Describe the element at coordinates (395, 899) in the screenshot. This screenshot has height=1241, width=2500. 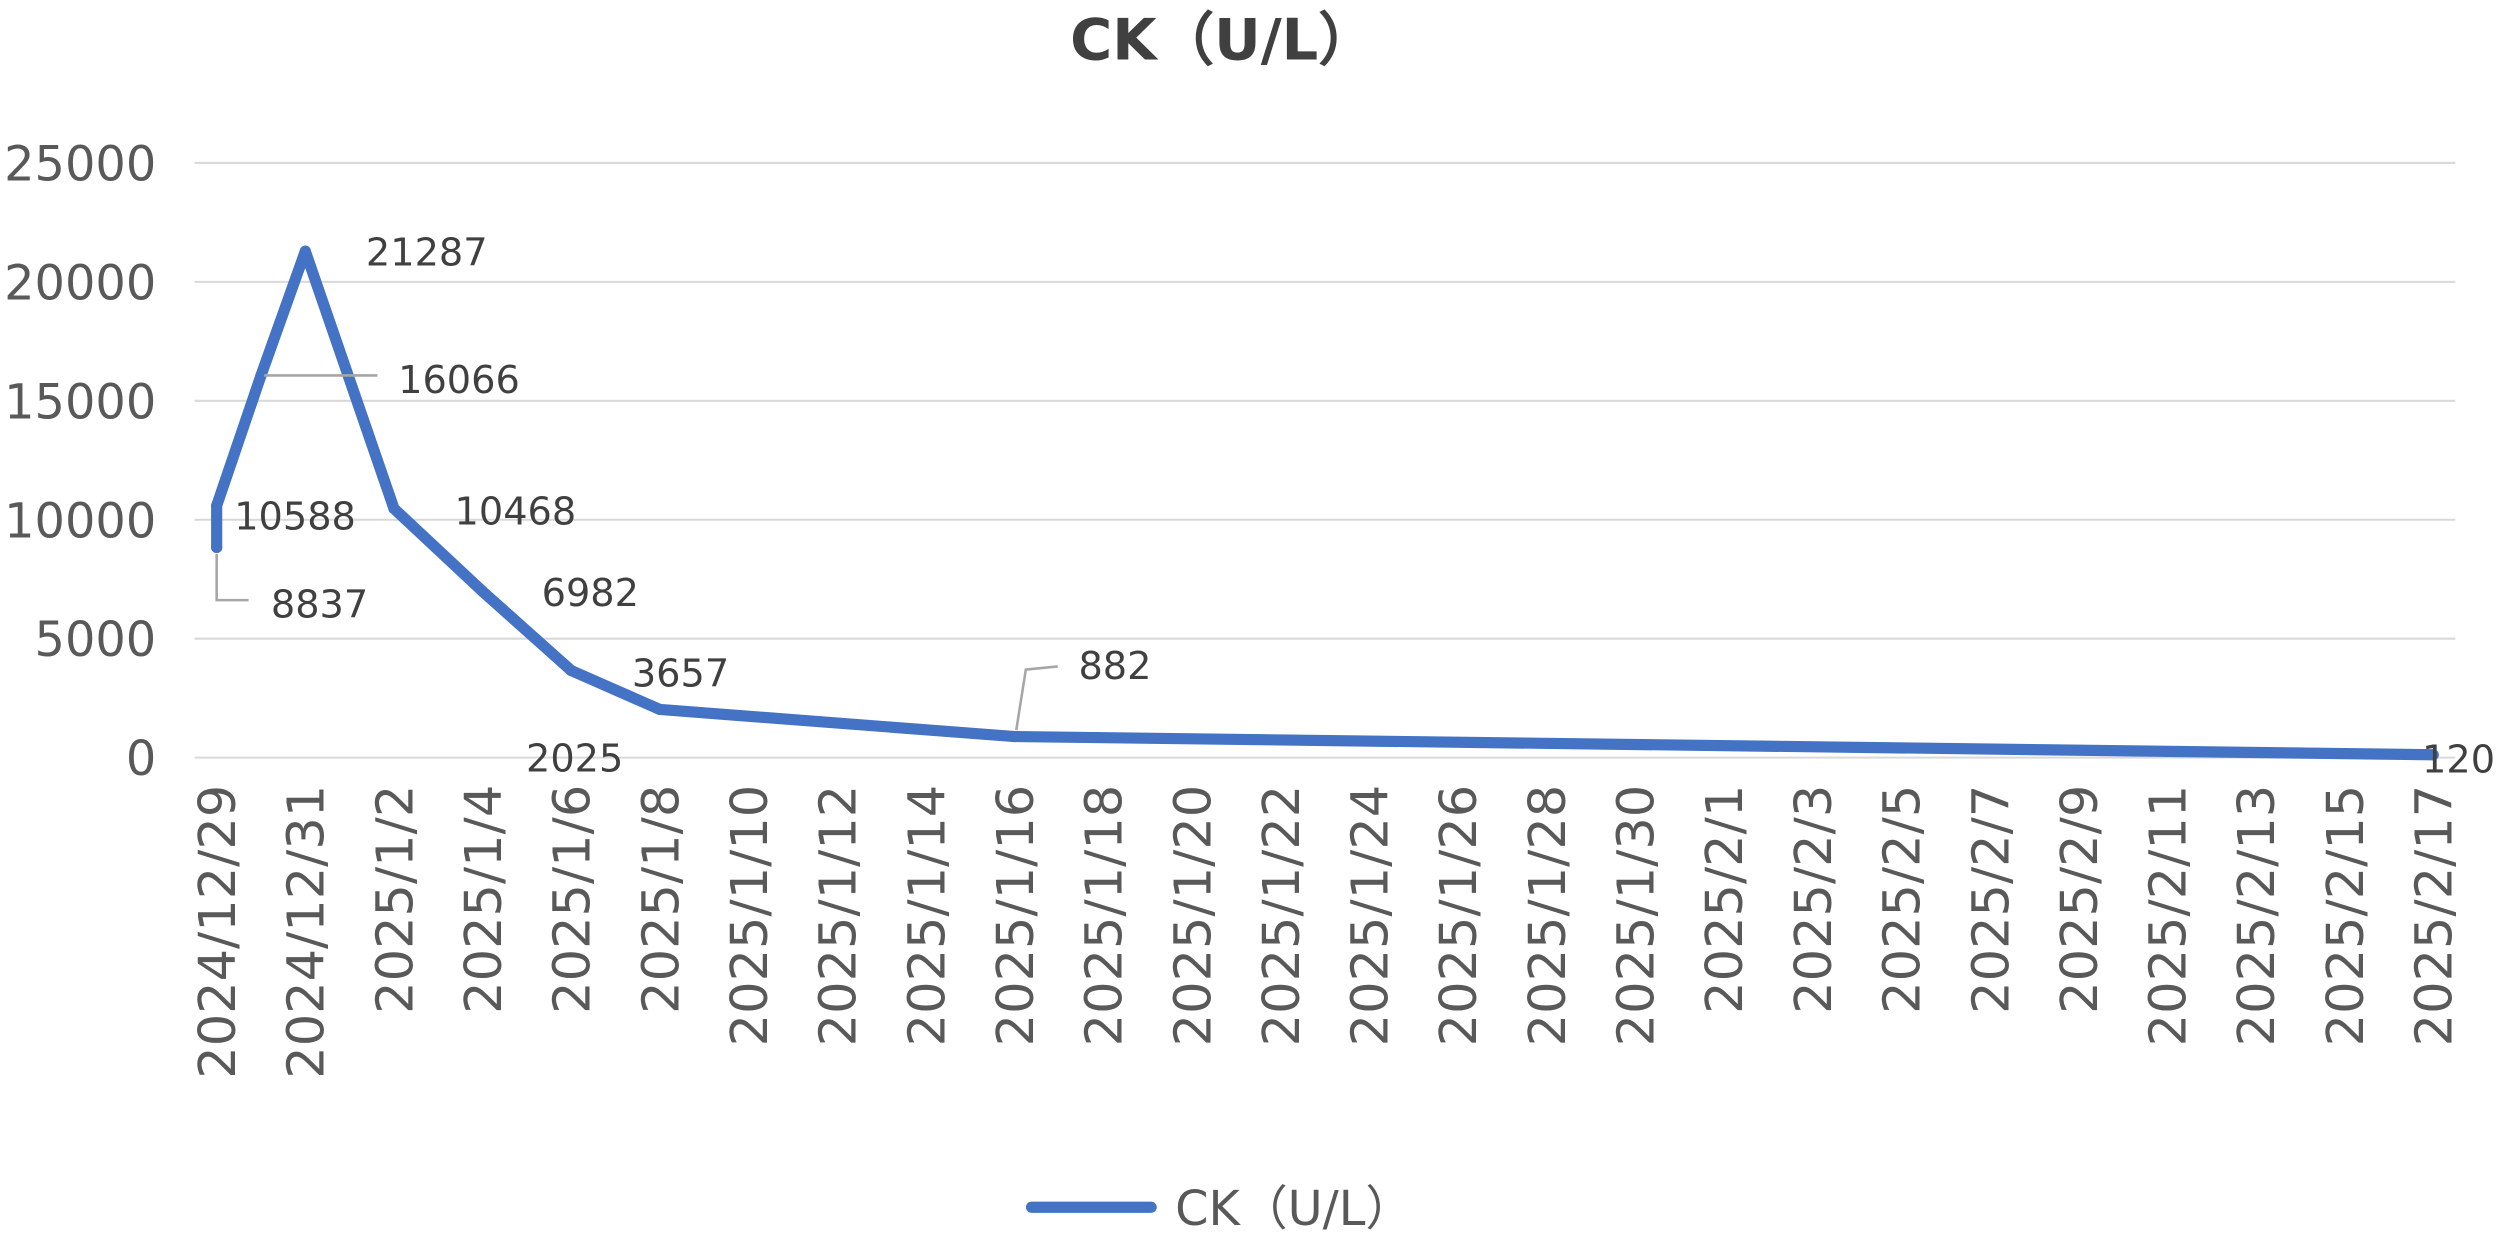
I see `x-tick-label: 2025/1/2` at that location.